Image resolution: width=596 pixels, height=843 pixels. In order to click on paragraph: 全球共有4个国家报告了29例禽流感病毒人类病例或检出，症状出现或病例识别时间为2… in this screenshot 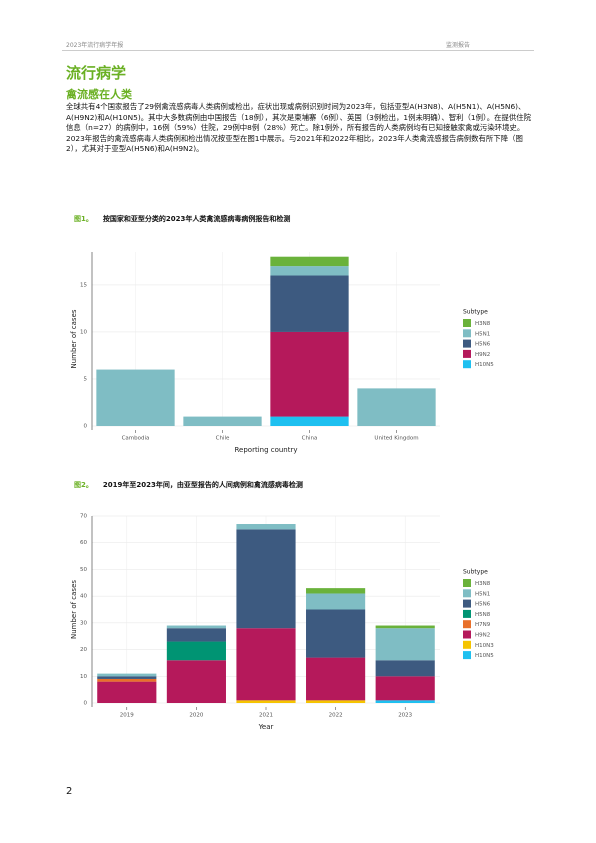, I will do `click(299, 128)`.